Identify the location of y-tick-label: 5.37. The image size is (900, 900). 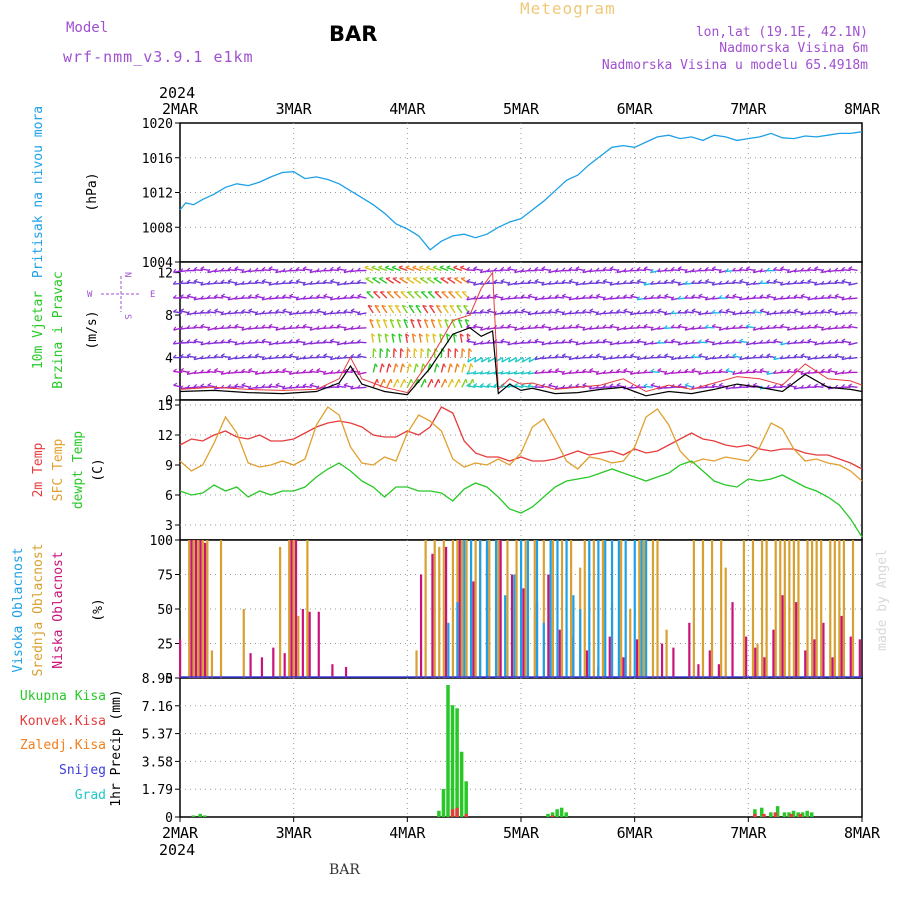
(157, 735).